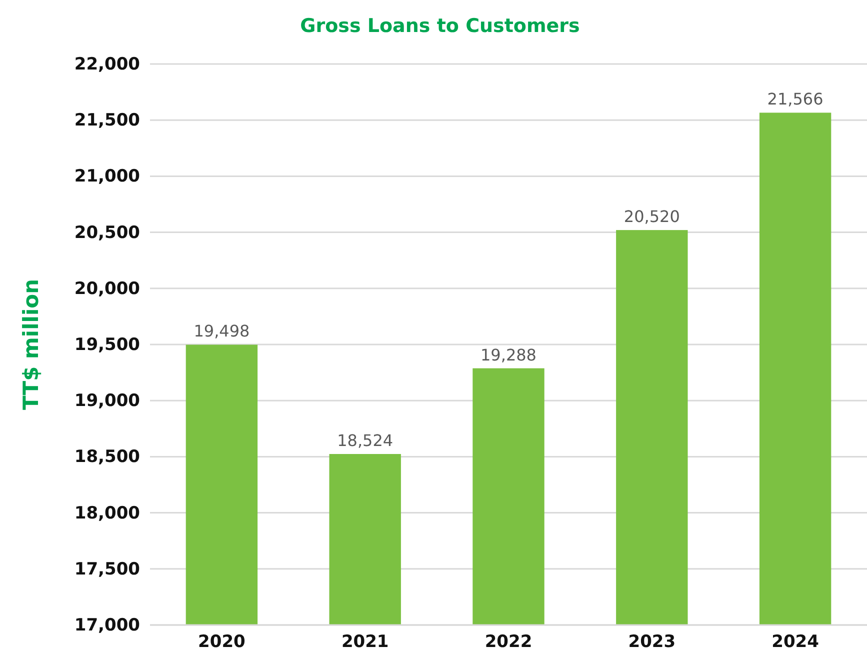 This screenshot has width=867, height=656. I want to click on y-tick-label: 21,000, so click(107, 176).